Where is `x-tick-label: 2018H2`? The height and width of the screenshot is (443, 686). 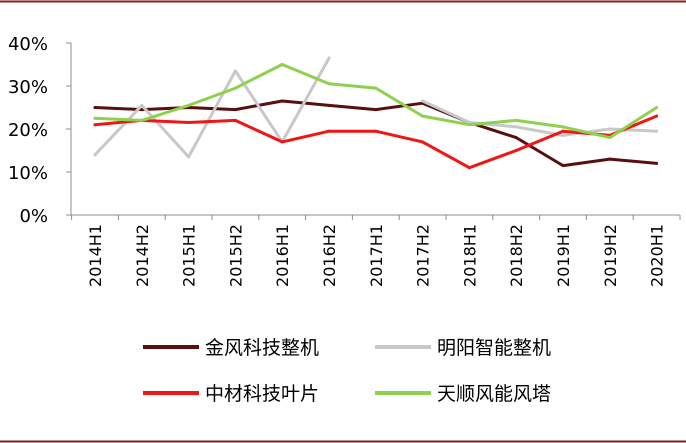 x-tick-label: 2018H2 is located at coordinates (516, 255).